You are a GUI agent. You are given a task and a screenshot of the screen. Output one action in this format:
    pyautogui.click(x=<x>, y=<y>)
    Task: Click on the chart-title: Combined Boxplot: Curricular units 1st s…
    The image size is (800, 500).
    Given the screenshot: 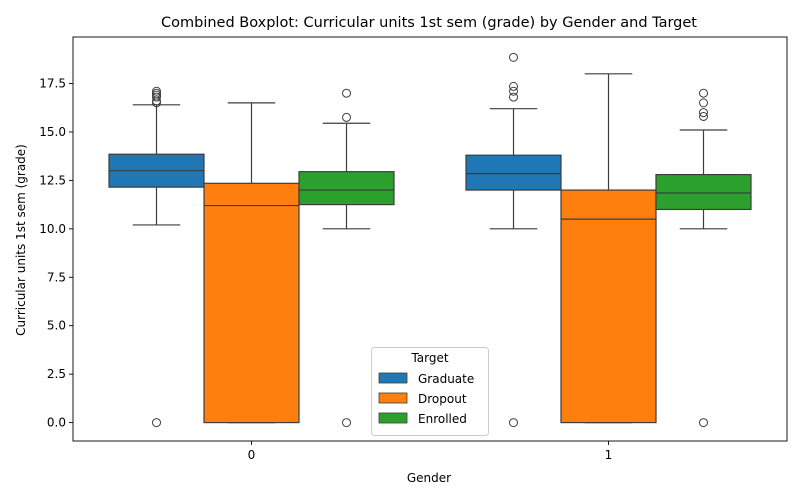 What is the action you would take?
    pyautogui.click(x=429, y=23)
    